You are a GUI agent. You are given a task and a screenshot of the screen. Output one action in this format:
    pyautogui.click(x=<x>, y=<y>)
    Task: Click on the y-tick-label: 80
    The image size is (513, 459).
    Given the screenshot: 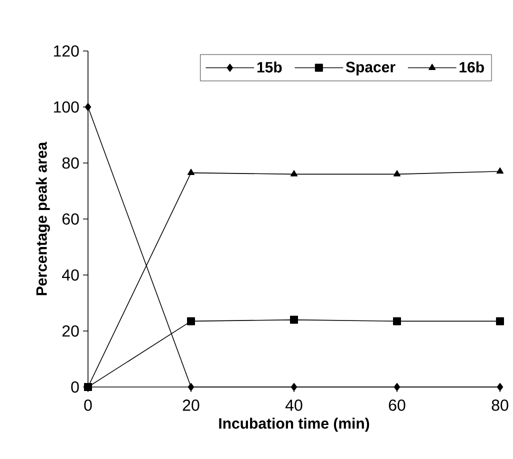 What is the action you would take?
    pyautogui.click(x=70, y=163)
    